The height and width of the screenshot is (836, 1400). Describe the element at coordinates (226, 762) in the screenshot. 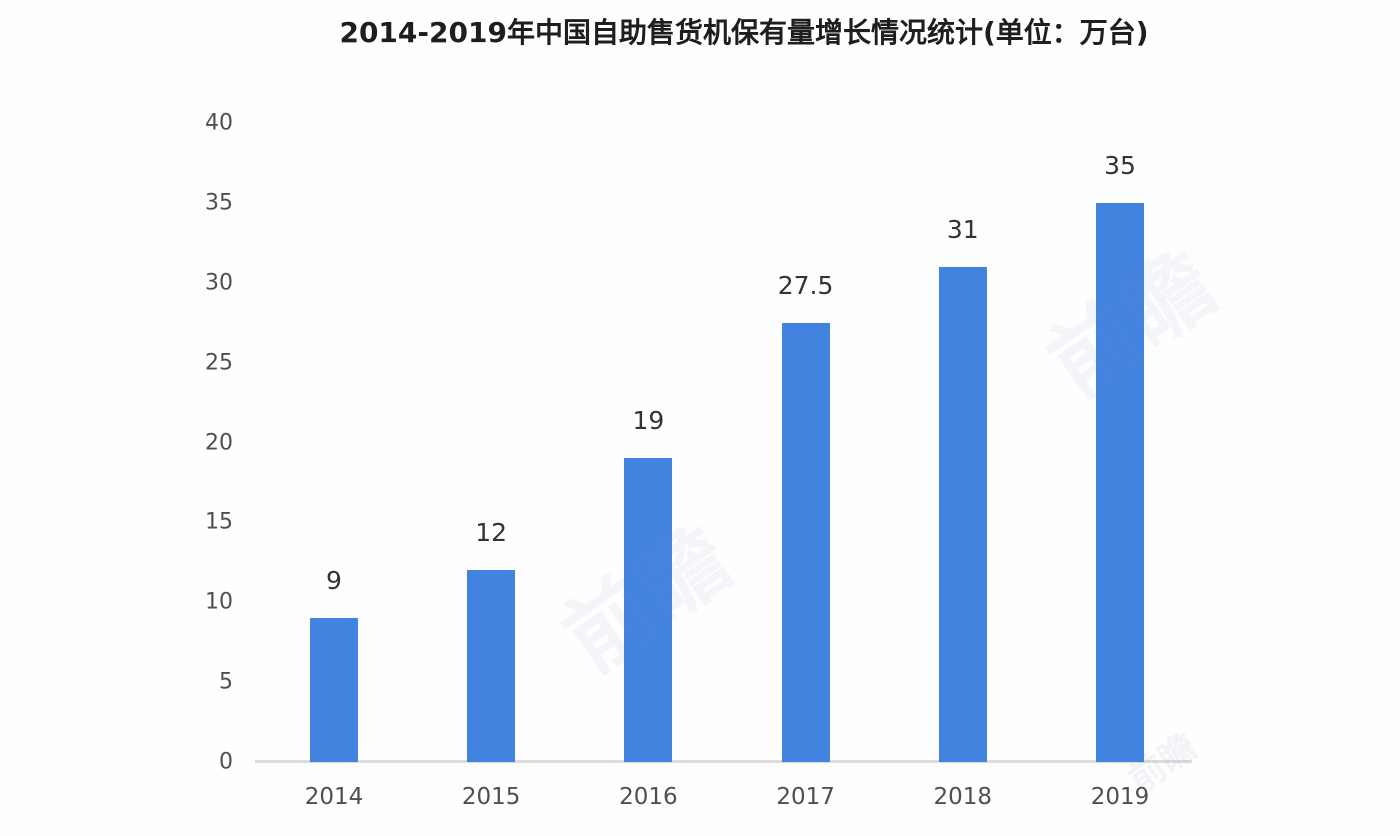

I see `y-tick-label: 0` at that location.